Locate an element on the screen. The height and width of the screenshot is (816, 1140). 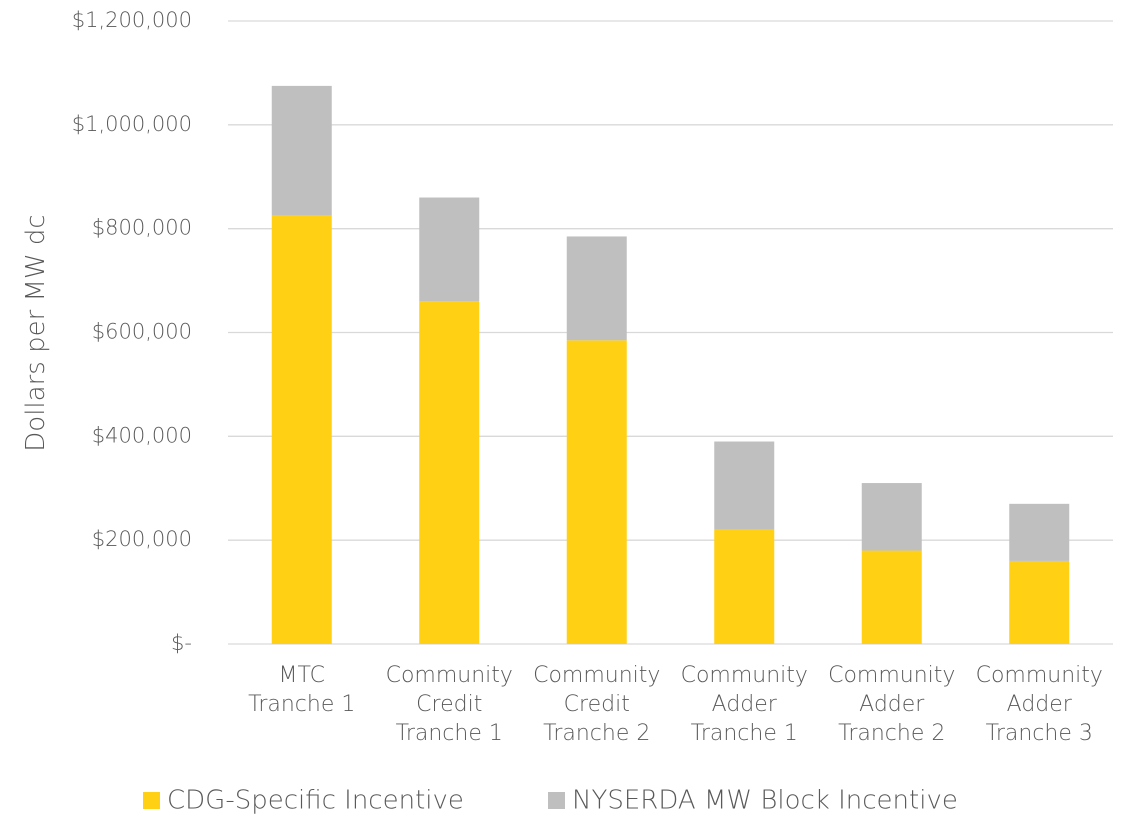
x-tick-label: Community Adder Tranche 1 is located at coordinates (744, 704).